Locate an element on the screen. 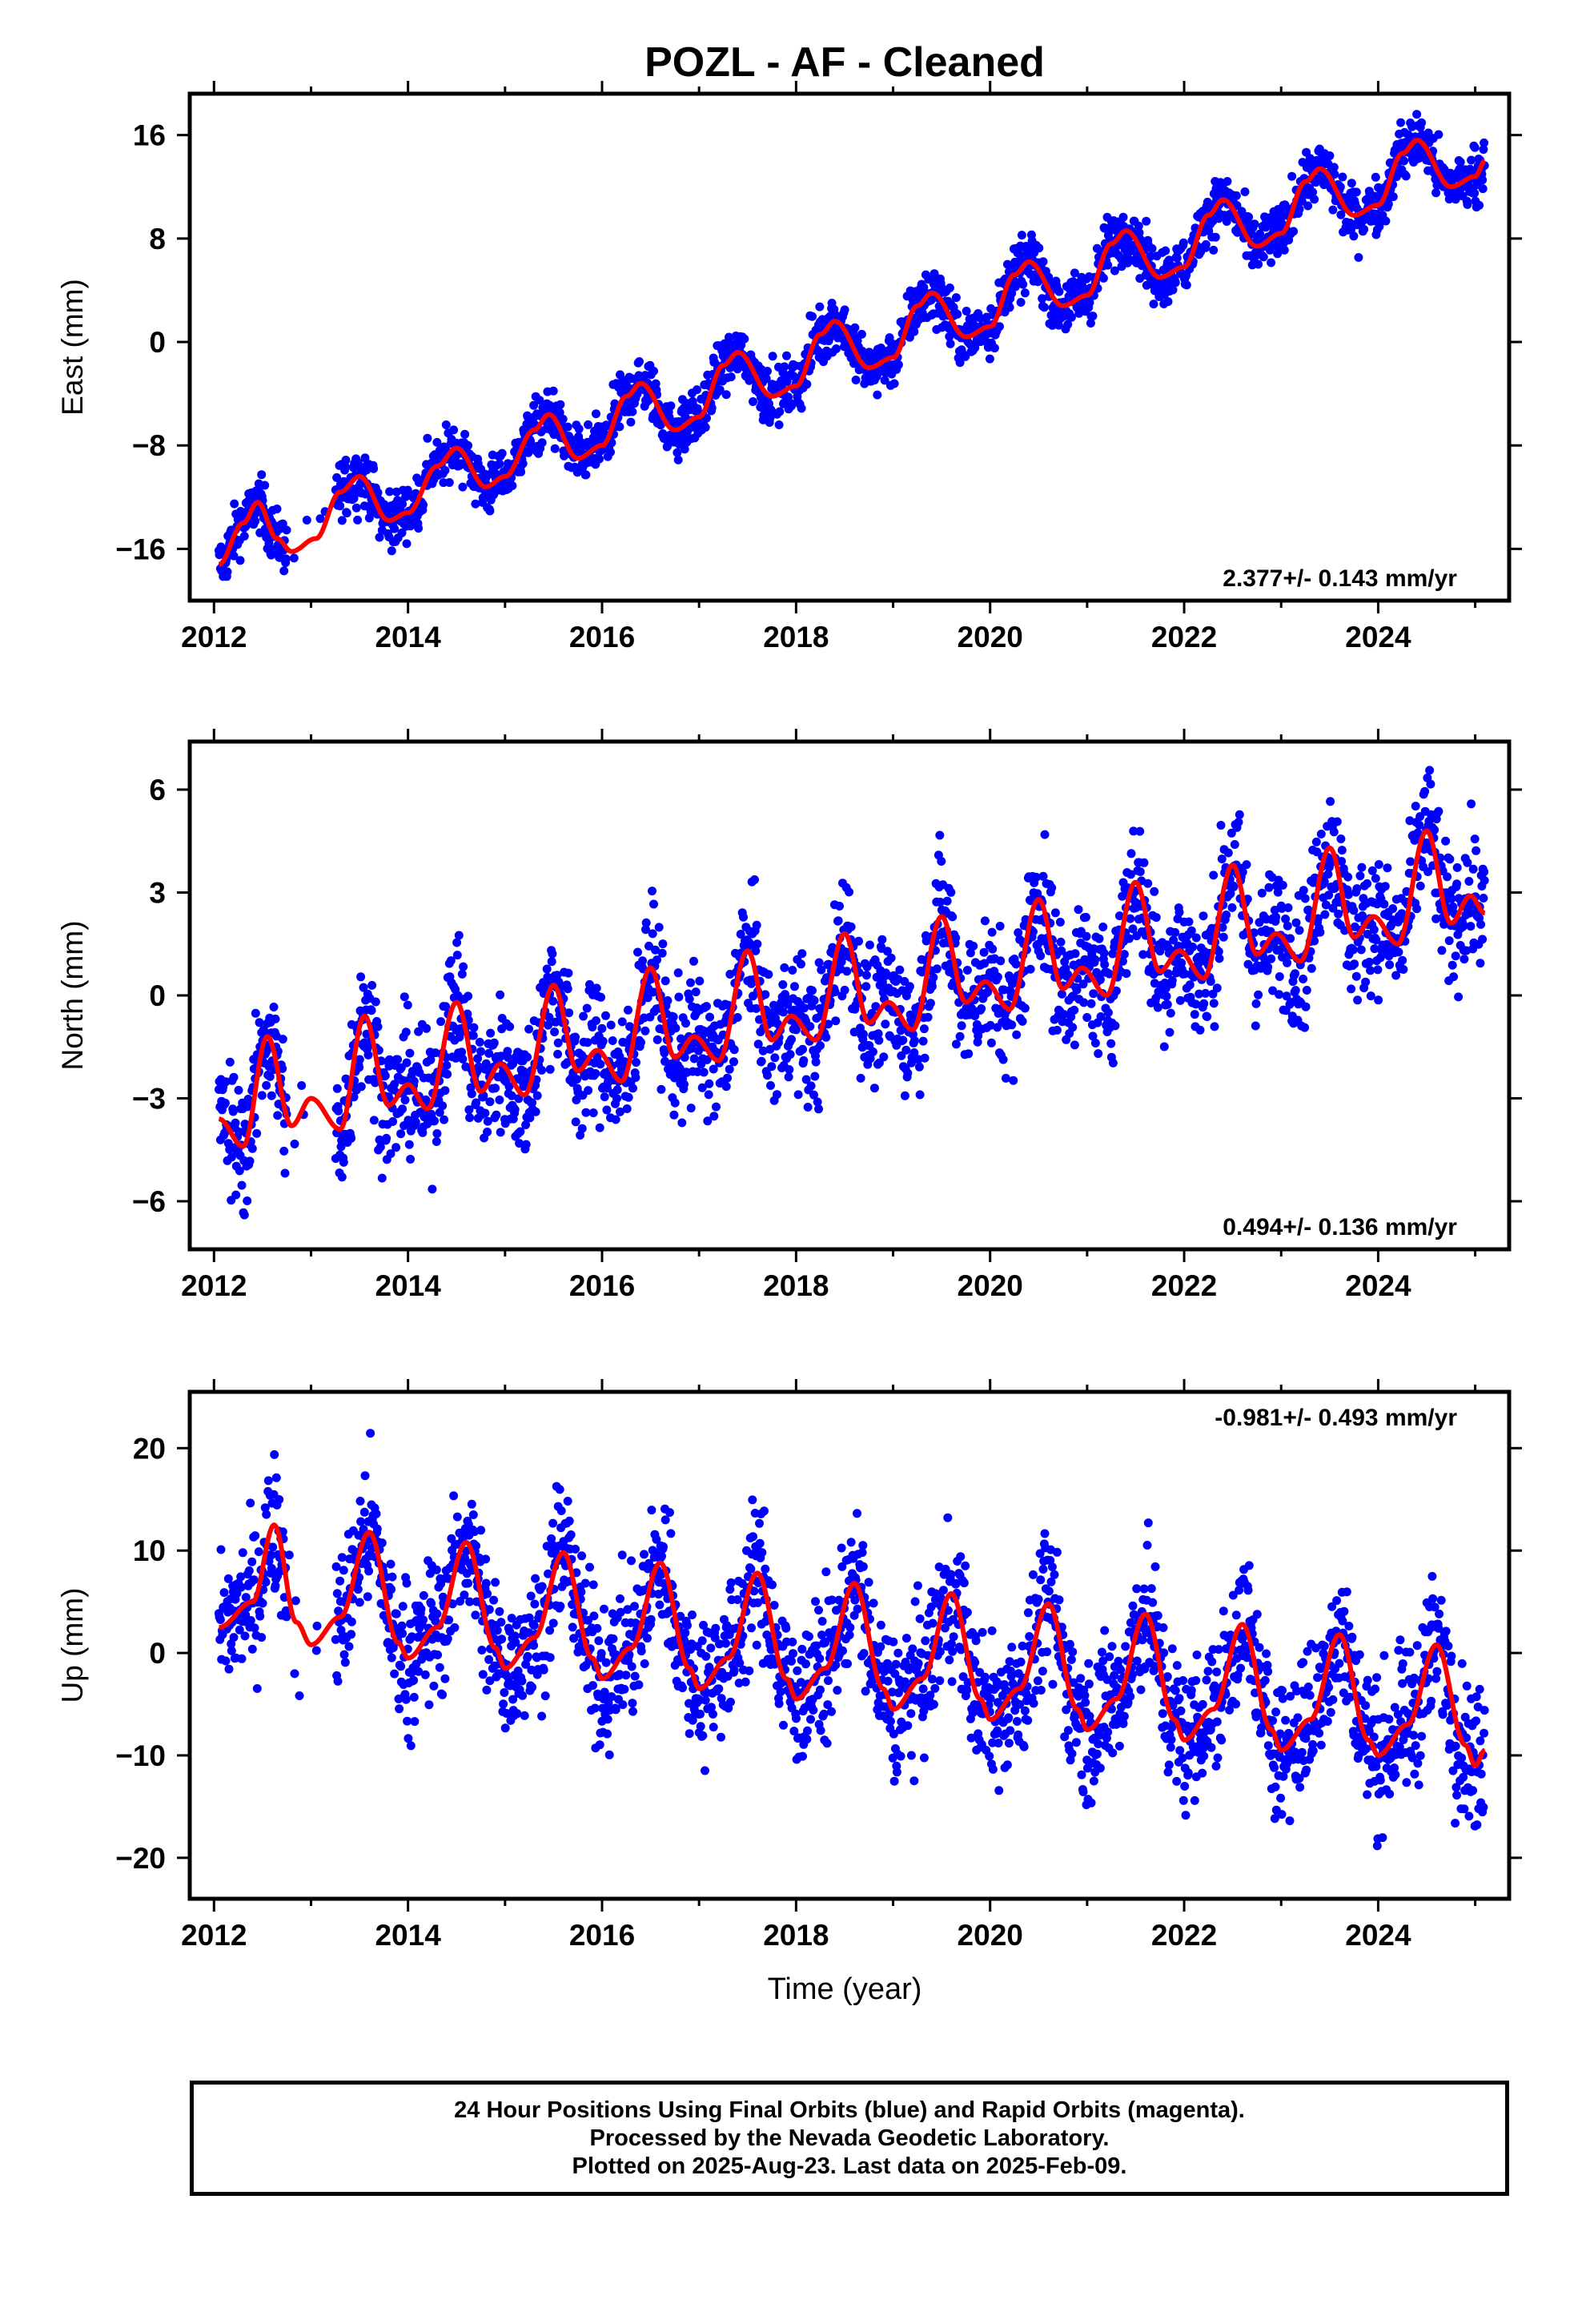 Image resolution: width=1582 pixels, height=2324 pixels. rate-label: 2.377+/- 0.143 mm/yr is located at coordinates (1340, 578).